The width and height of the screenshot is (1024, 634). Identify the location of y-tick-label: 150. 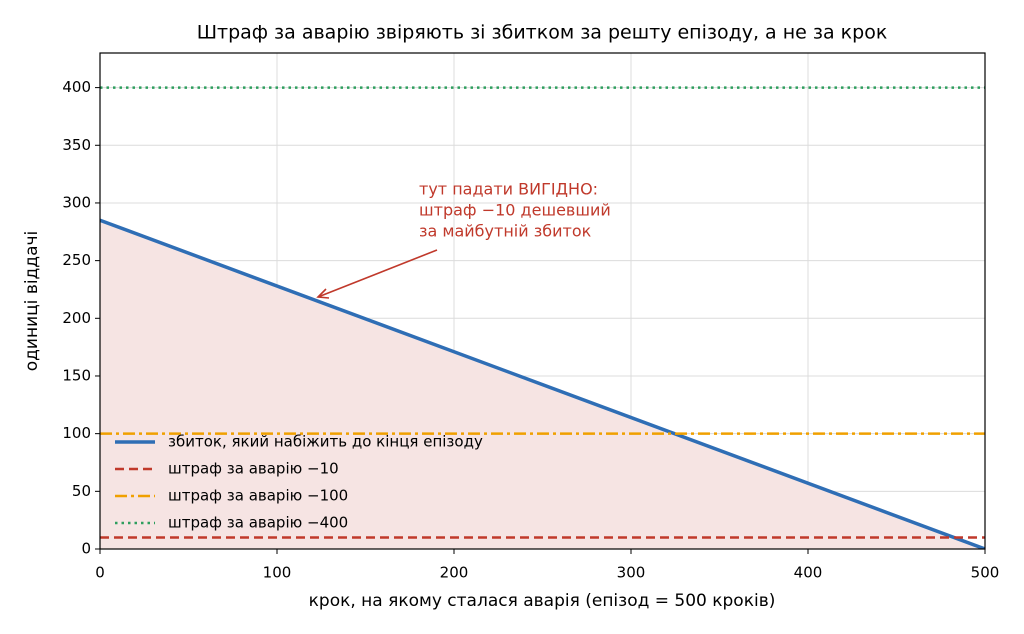
(76, 375).